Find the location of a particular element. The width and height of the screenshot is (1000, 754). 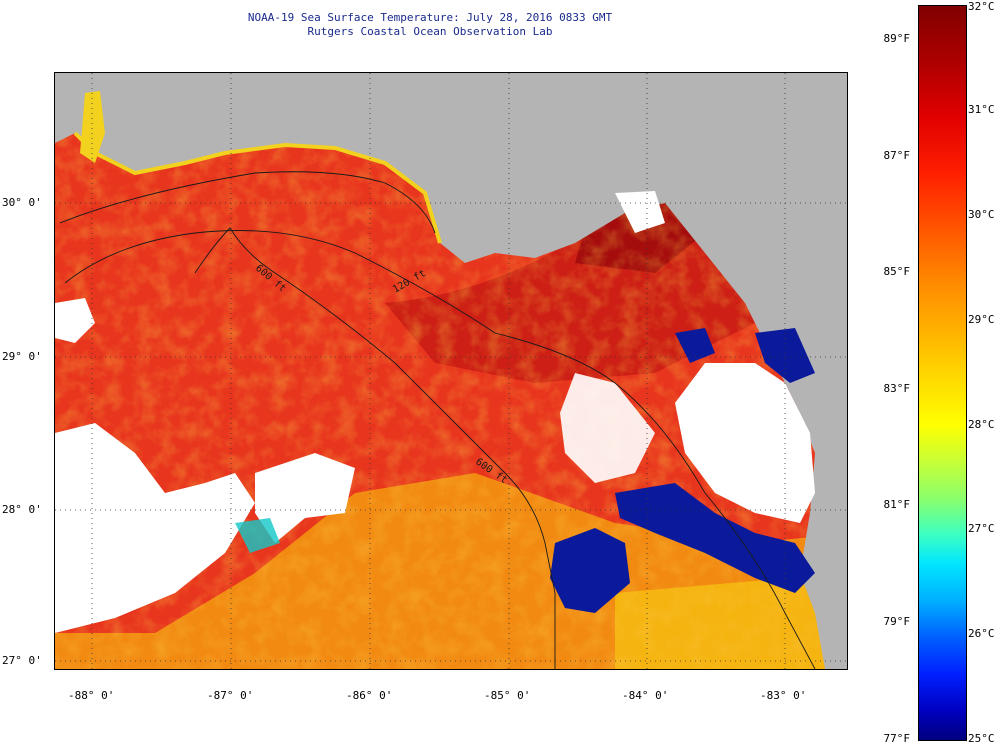

cb-label-28c: 28°C is located at coordinates (981, 424).